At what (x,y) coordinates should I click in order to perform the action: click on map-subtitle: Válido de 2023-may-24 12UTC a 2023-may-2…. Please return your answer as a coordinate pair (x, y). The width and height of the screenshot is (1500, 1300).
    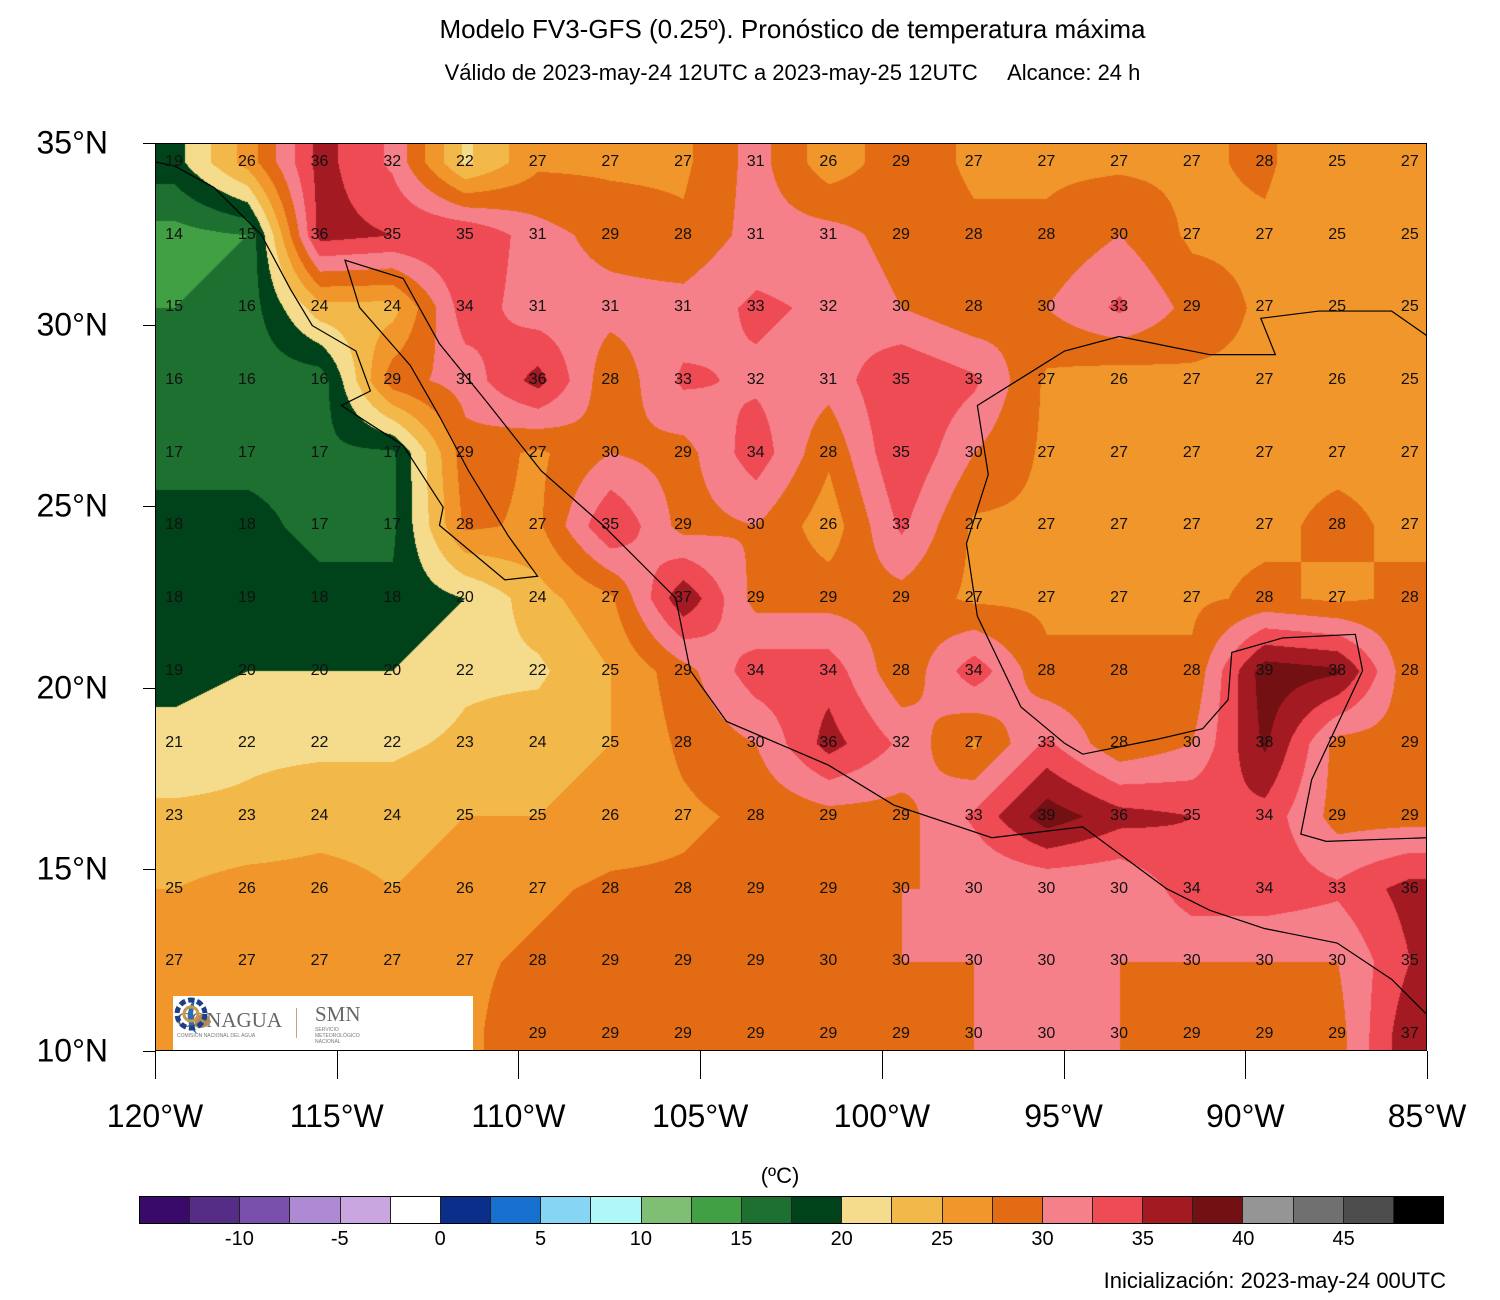
    Looking at the image, I should click on (792, 72).